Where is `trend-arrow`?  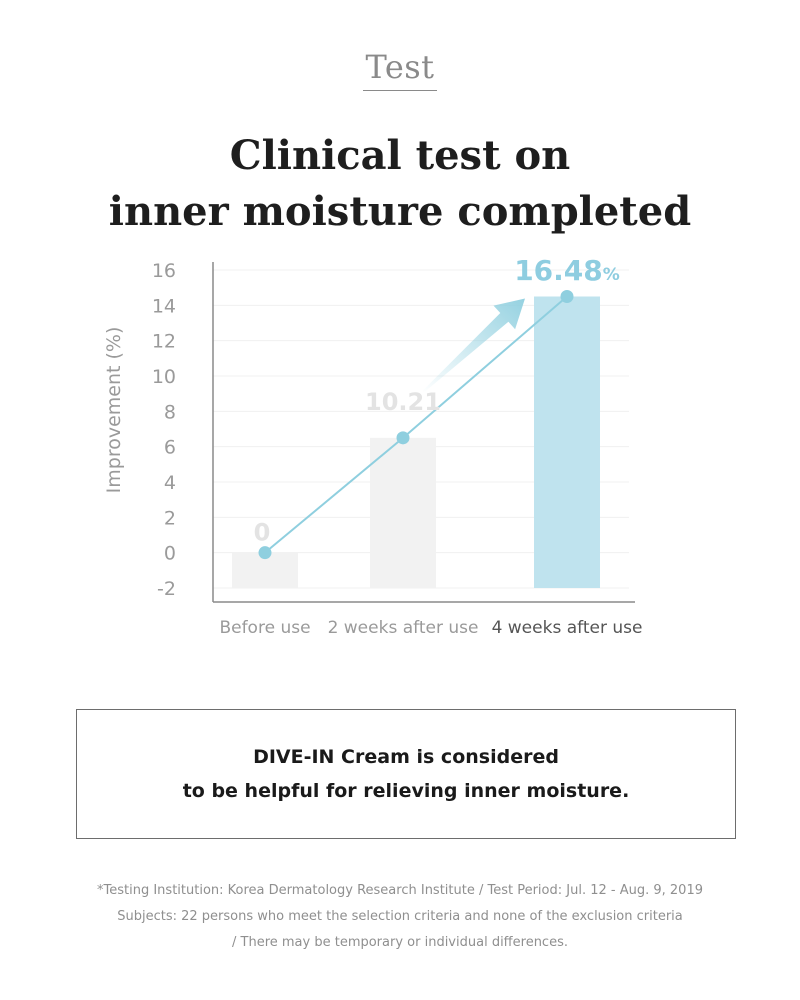
trend-arrow is located at coordinates (473, 345).